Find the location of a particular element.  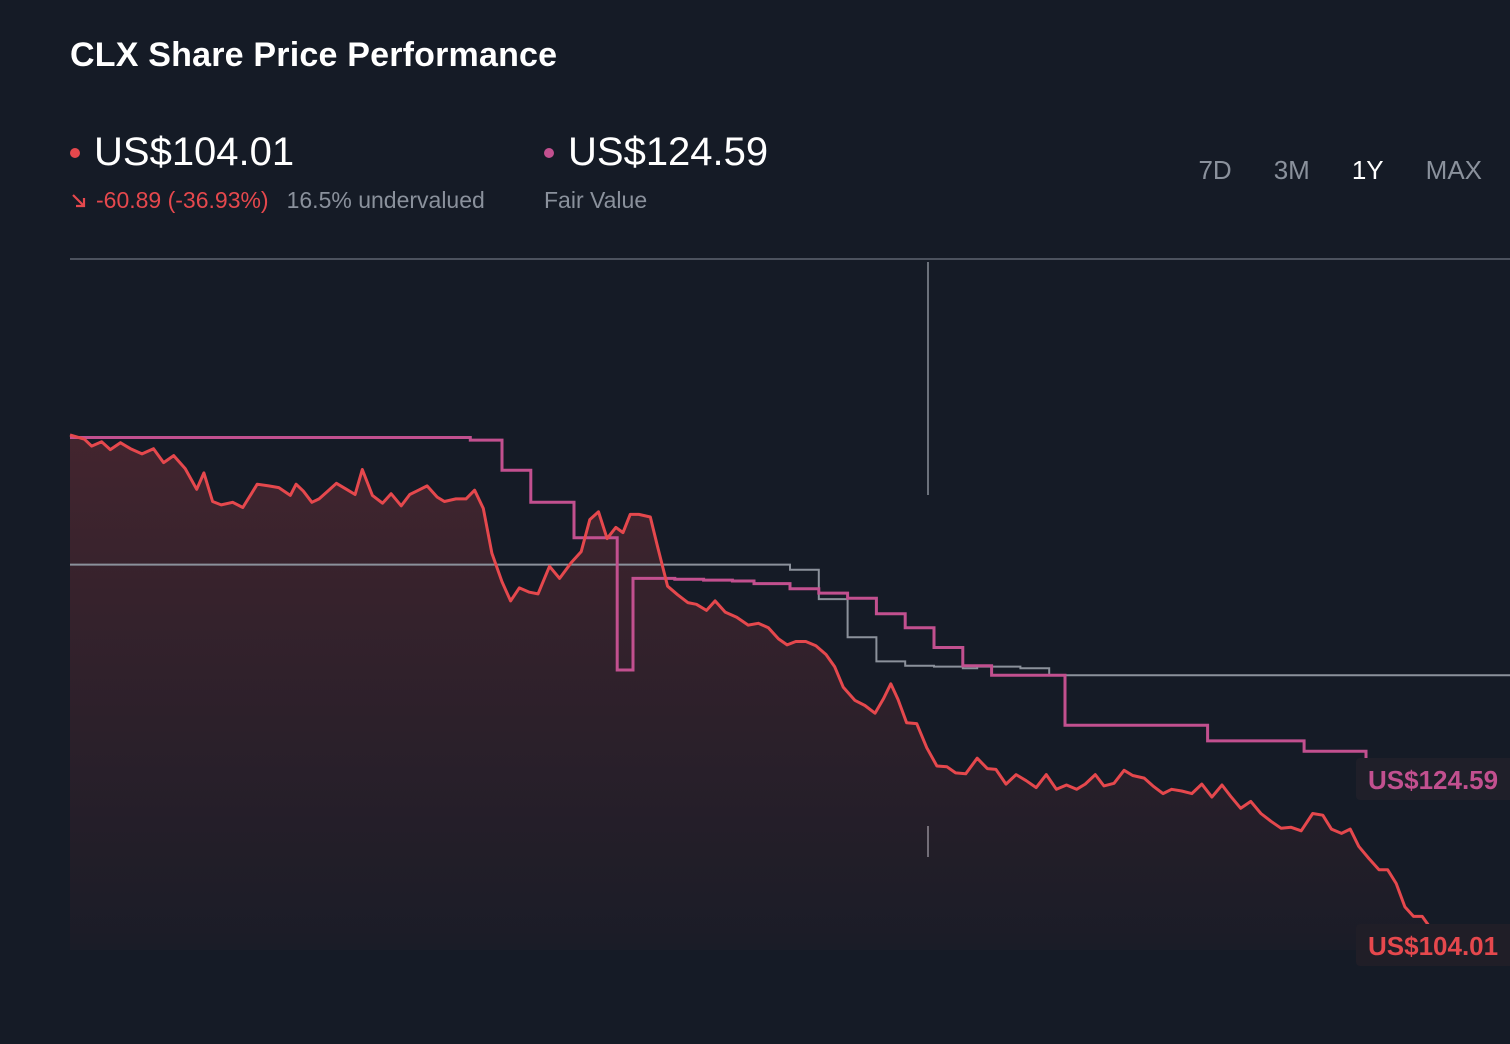

period-1y: 1Y is located at coordinates (1367, 170).